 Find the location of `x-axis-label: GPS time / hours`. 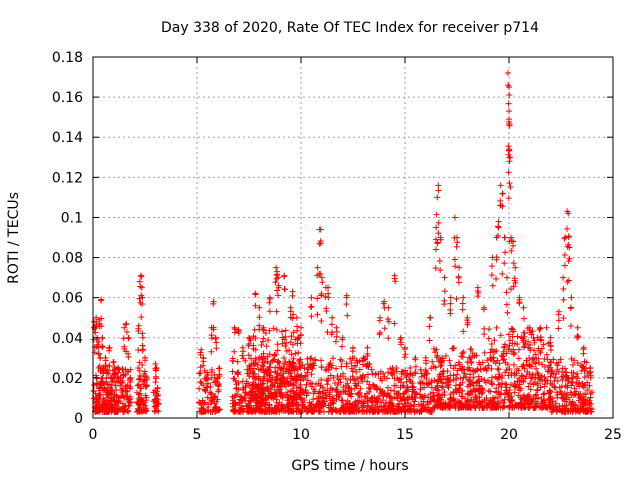

x-axis-label: GPS time / hours is located at coordinates (349, 466).